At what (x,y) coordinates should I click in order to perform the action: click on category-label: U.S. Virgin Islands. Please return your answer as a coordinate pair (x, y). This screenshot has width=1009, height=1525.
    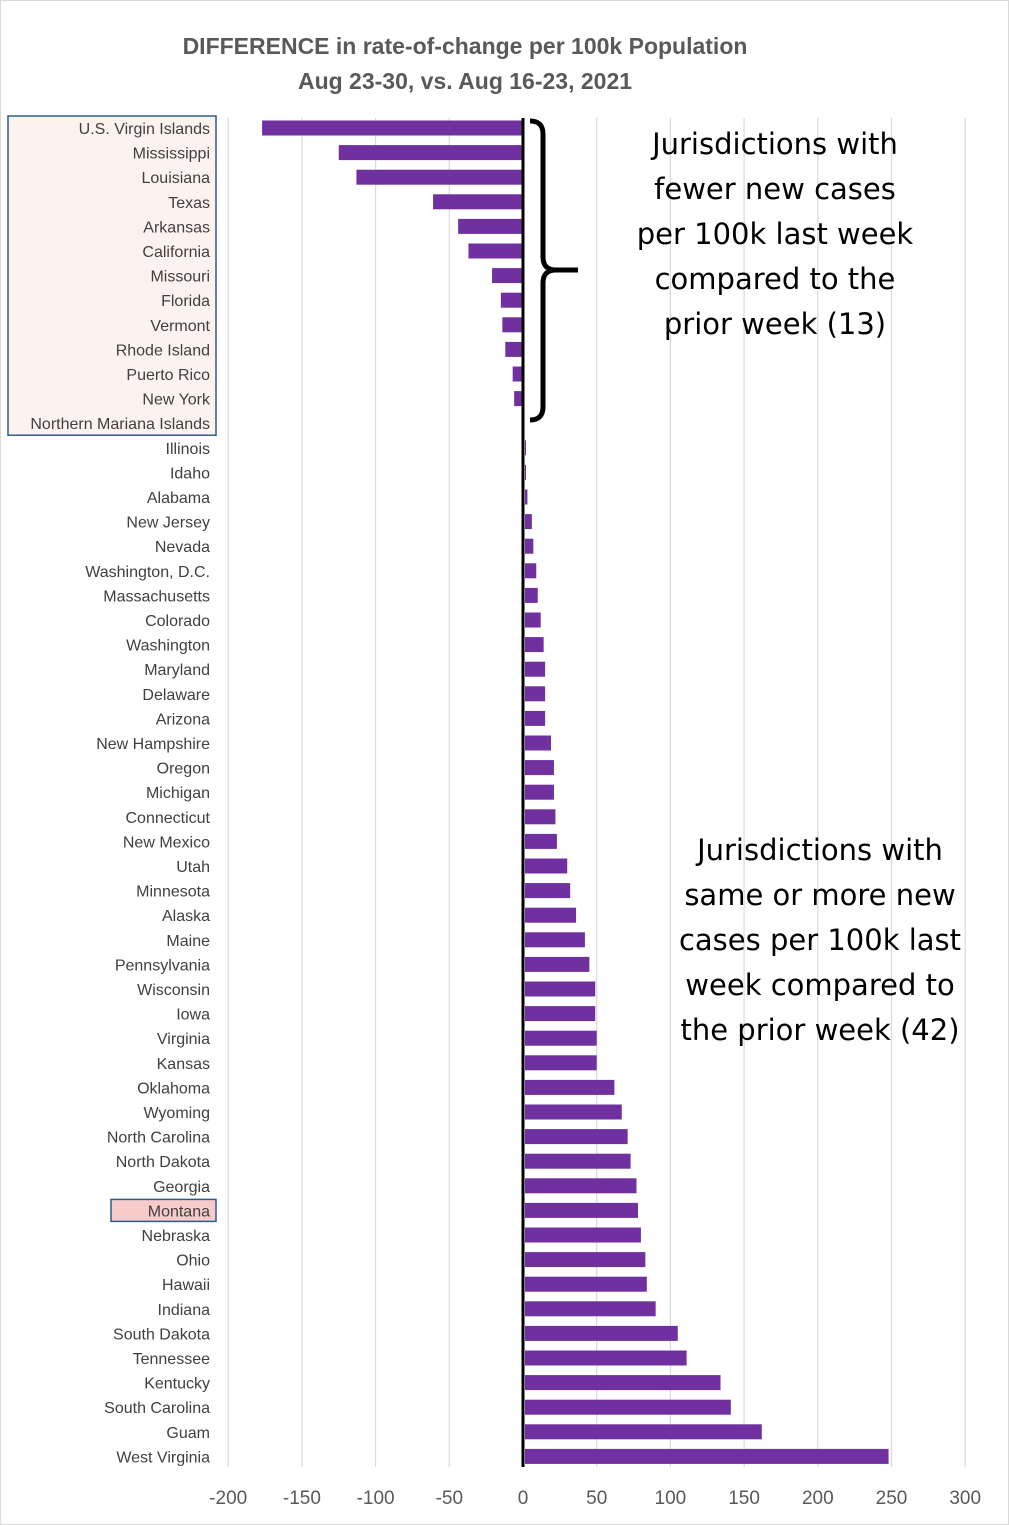
    Looking at the image, I should click on (144, 129).